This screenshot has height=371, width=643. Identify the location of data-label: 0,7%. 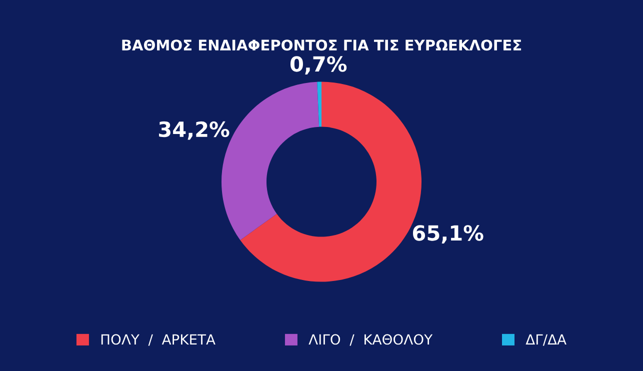
(318, 65).